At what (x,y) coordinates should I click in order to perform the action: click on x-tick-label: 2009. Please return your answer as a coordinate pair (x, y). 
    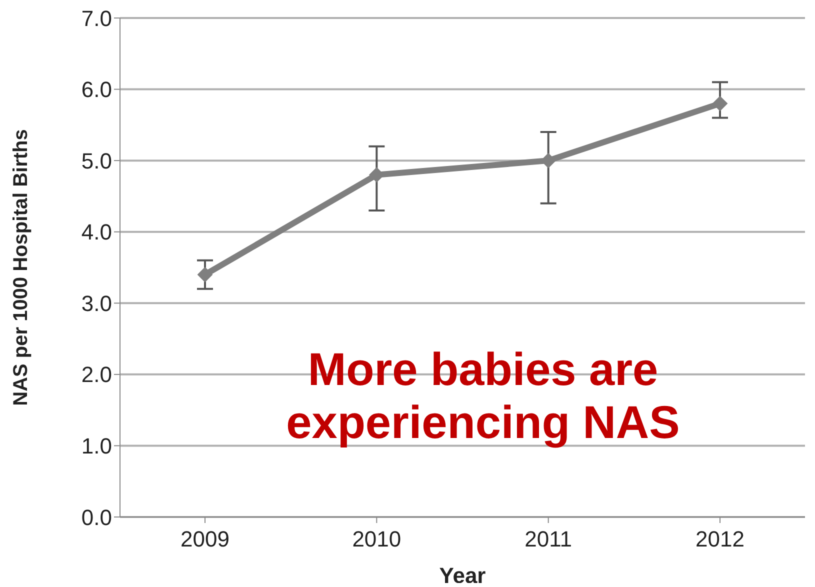
    Looking at the image, I should click on (205, 539).